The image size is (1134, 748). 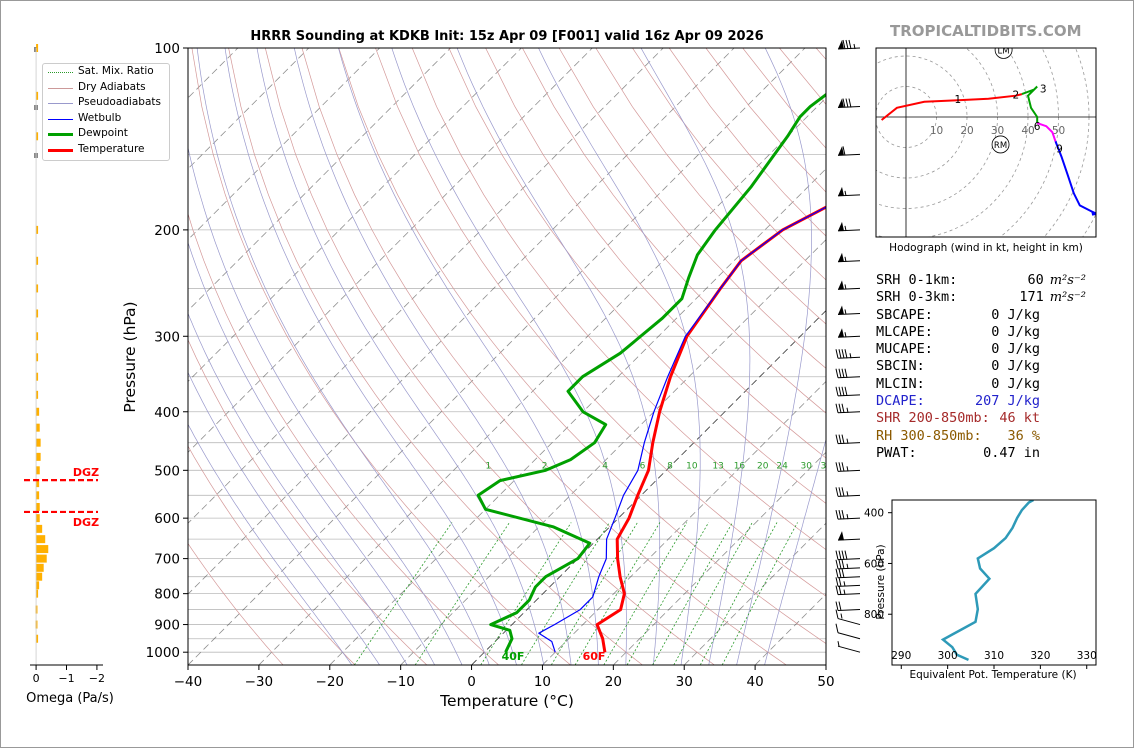 I want to click on legend-item: Sat. Mix. Ratio, so click(x=106, y=72).